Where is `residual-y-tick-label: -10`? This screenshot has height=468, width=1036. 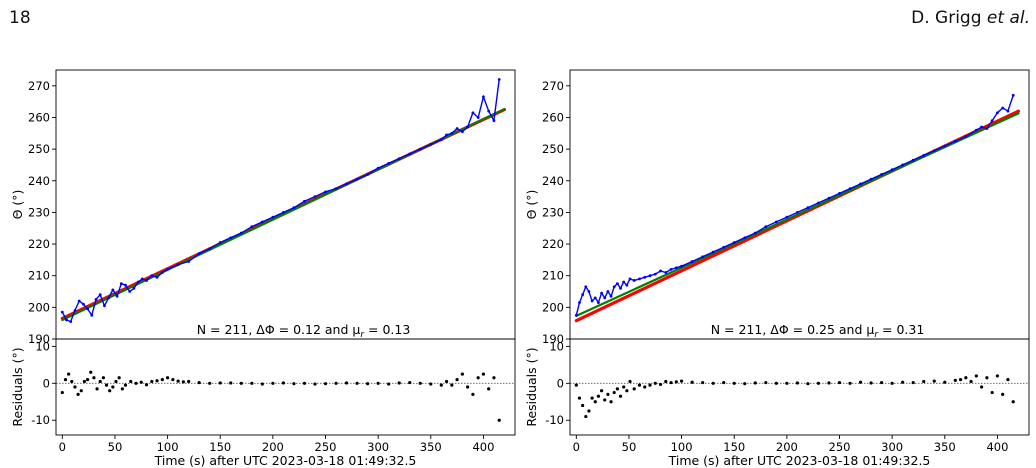
residual-y-tick-label: -10 is located at coordinates (554, 420).